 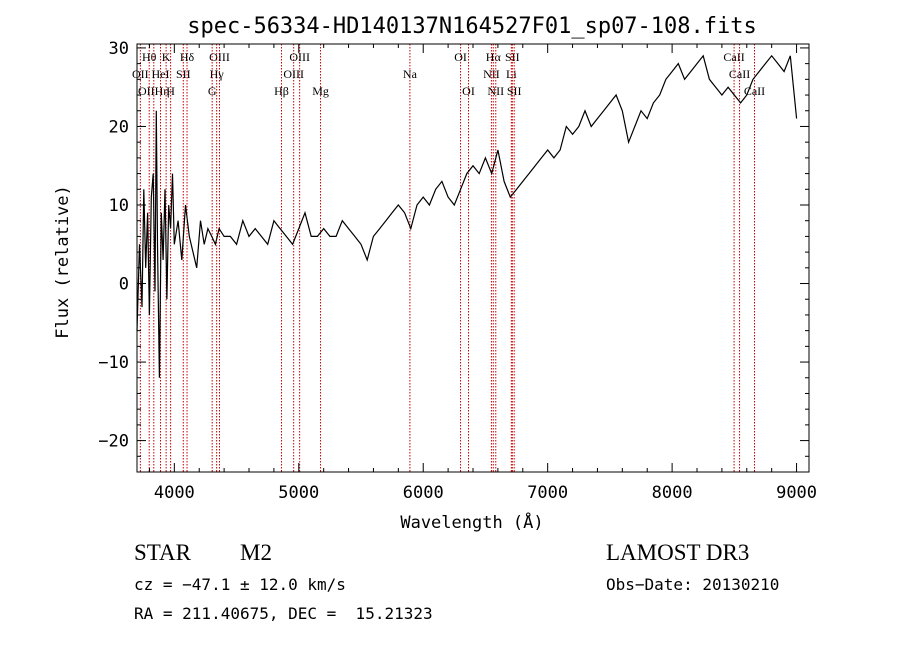 What do you see at coordinates (161, 74) in the screenshot?
I see `marker-label-5: HeI` at bounding box center [161, 74].